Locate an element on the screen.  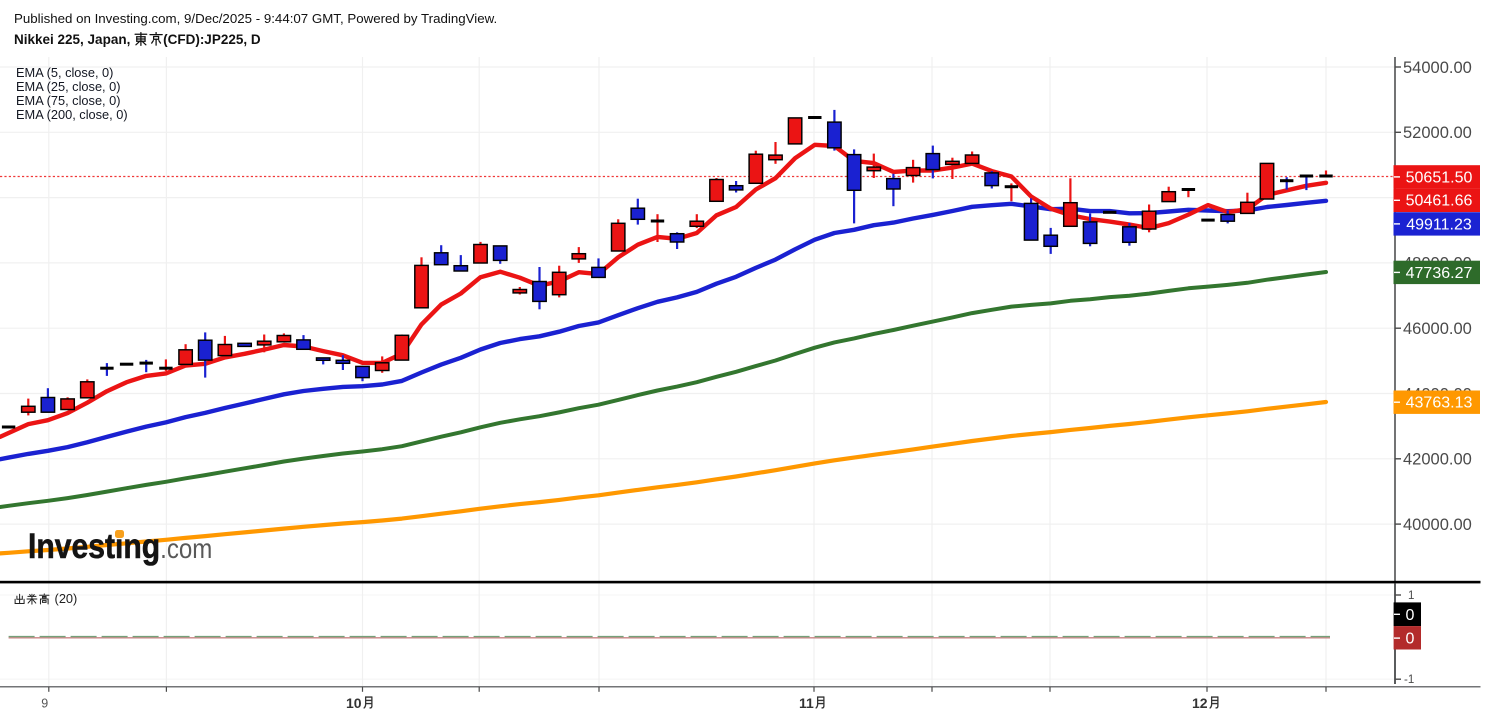
svg-text: 43763.13 is located at coordinates (1439, 403).